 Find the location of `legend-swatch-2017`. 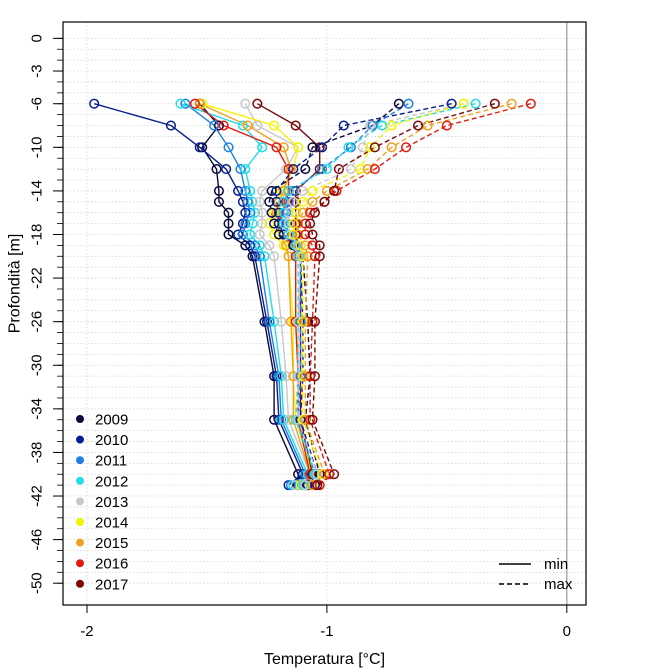

legend-swatch-2017 is located at coordinates (80, 583).